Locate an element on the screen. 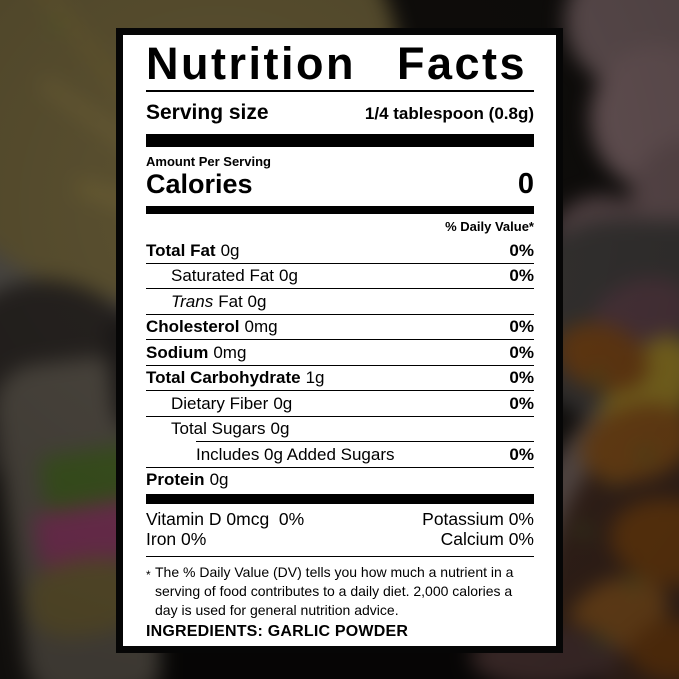  nutrient-row-protein: Protein 0g is located at coordinates (340, 480).